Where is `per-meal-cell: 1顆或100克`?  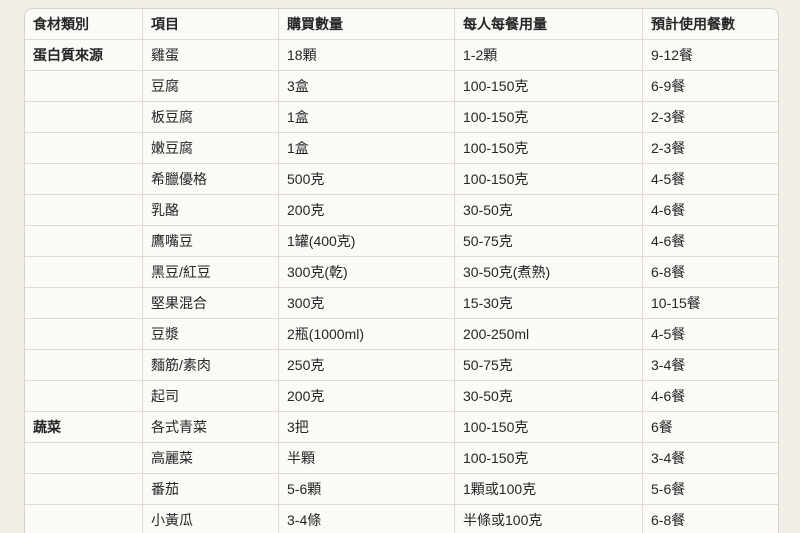 per-meal-cell: 1顆或100克 is located at coordinates (548, 488).